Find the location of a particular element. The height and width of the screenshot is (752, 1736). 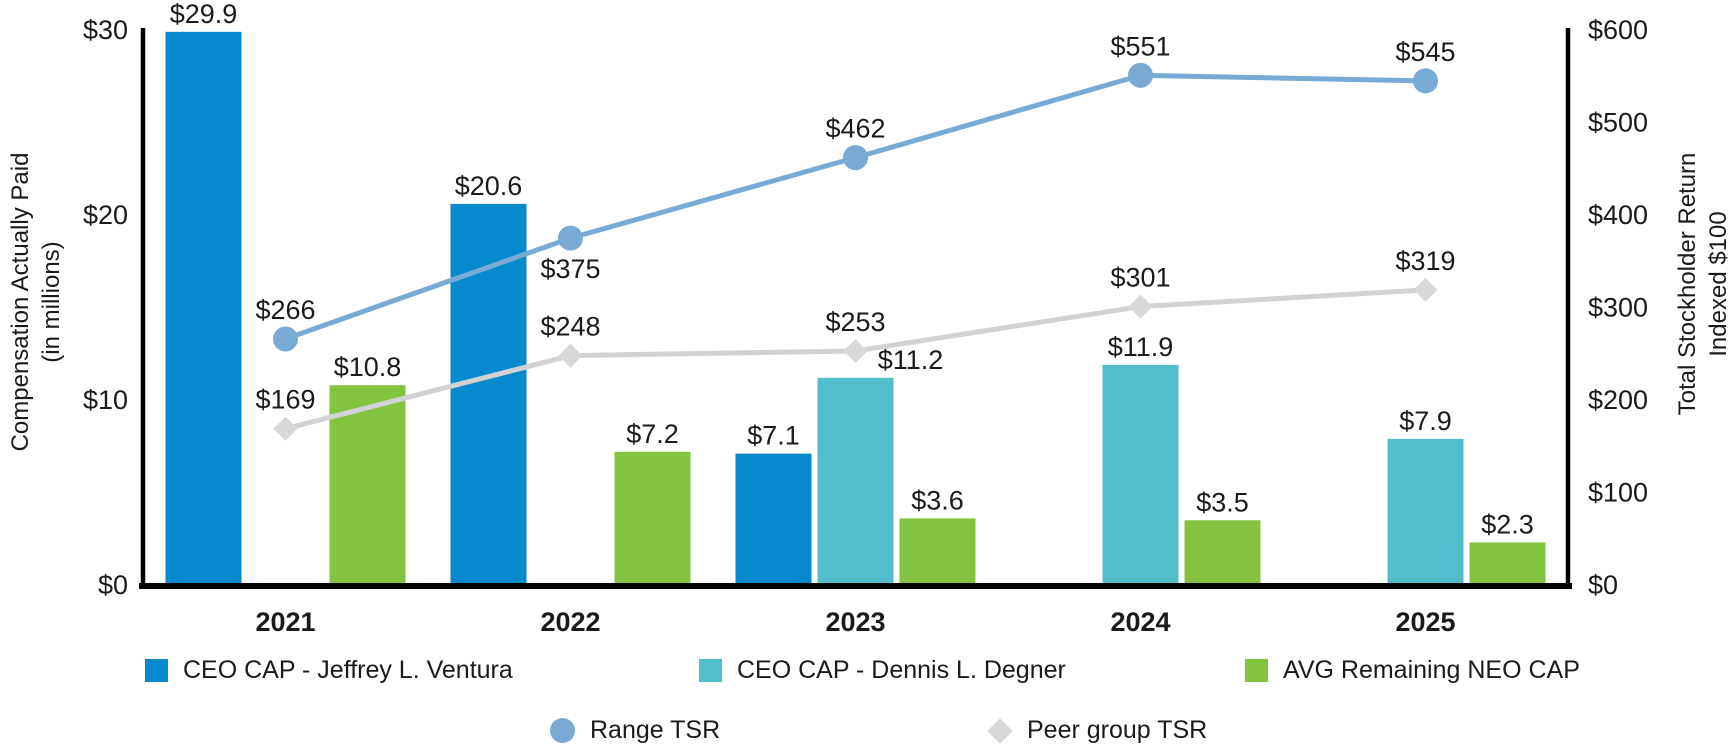

right-axis-tick: $0 is located at coordinates (1603, 585).